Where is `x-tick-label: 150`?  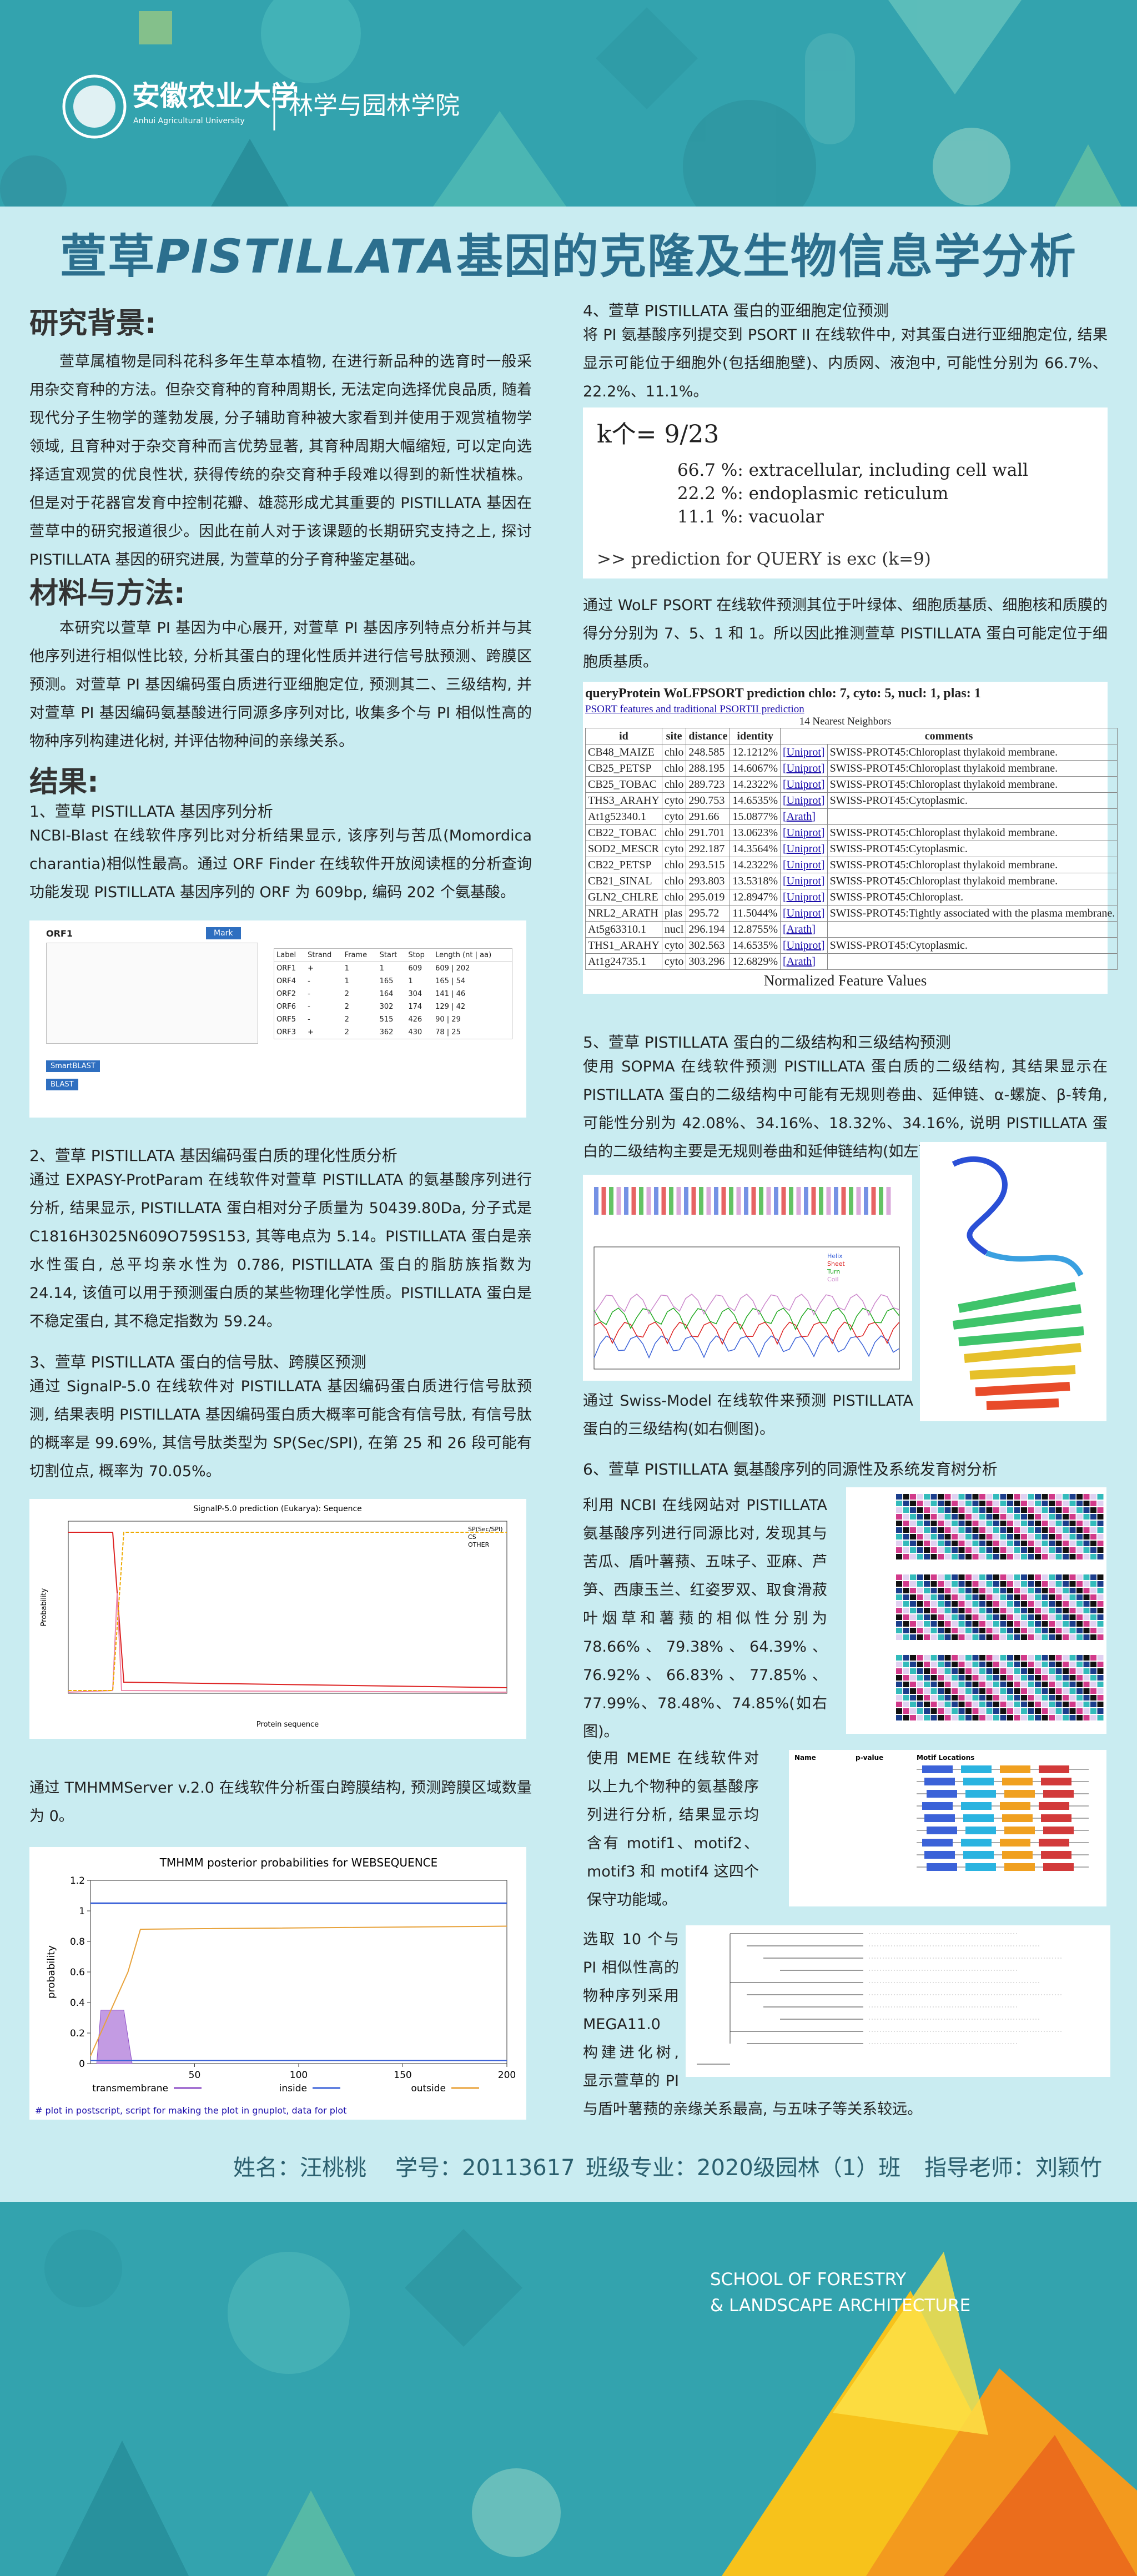
x-tick-label: 150 is located at coordinates (402, 2075).